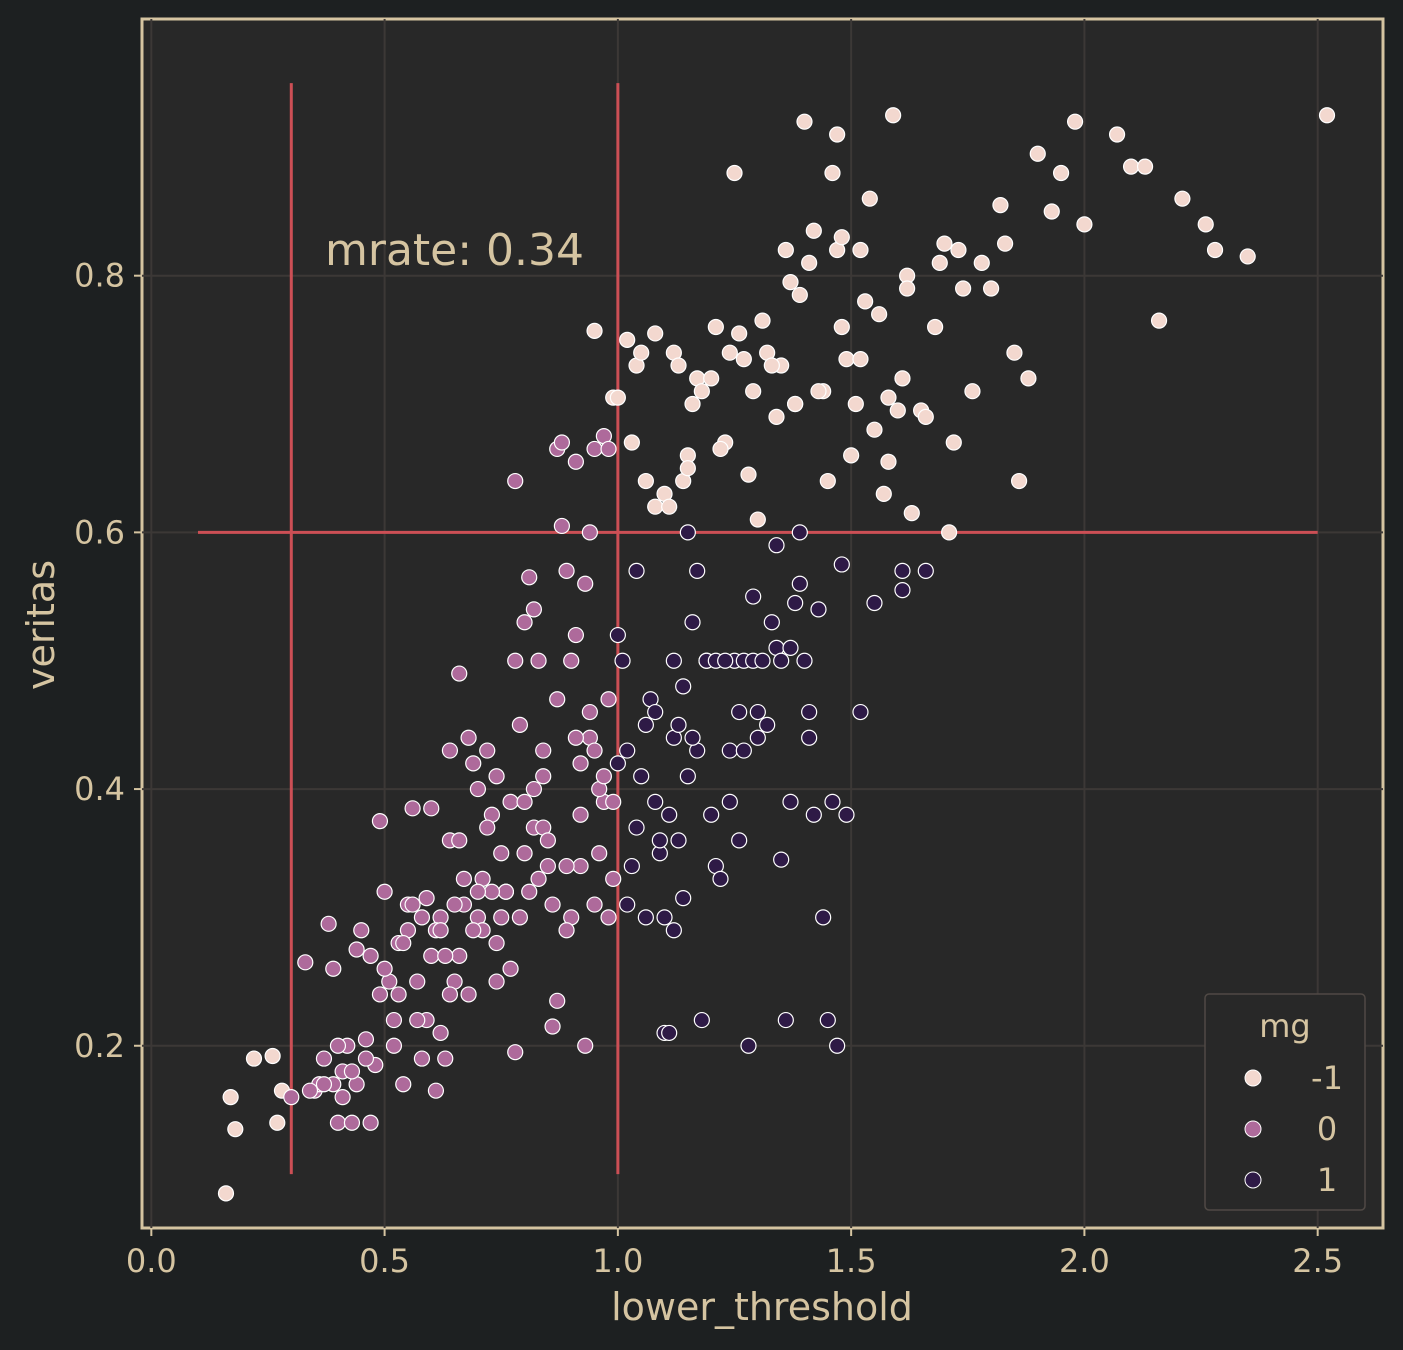  Describe the element at coordinates (1327, 1078) in the screenshot. I see `legend-label: -1` at that location.